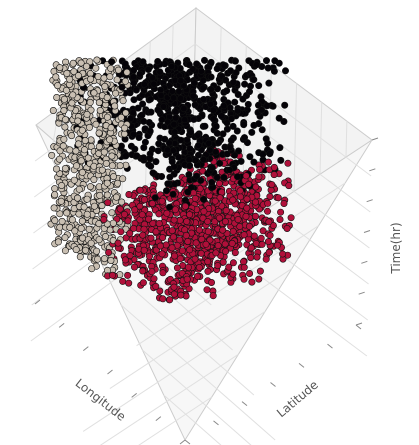  I want to click on x-tick, so click(158, 419).